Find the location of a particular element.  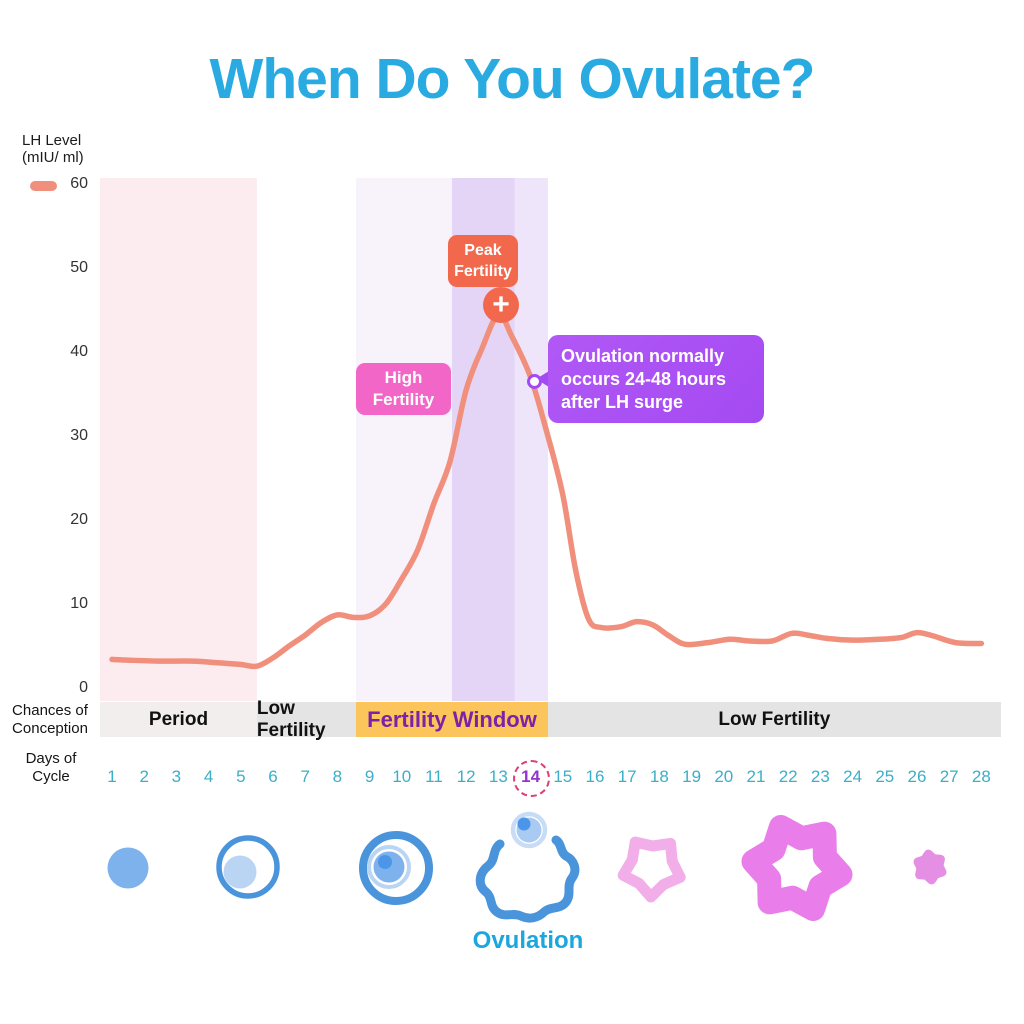

day-25: 25 is located at coordinates (885, 776).